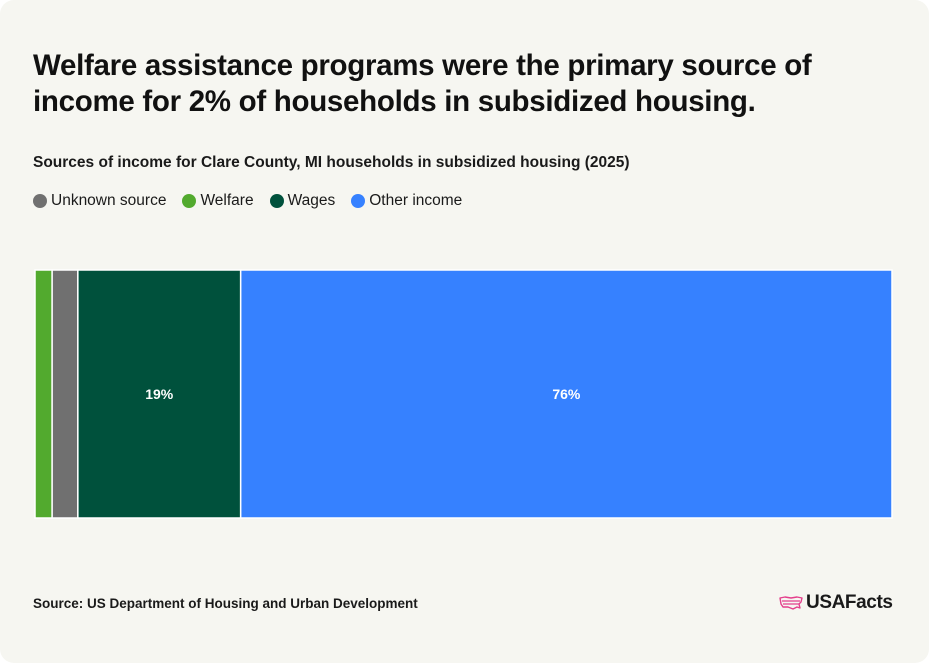 This screenshot has height=663, width=929. I want to click on legend-swatch-wages, so click(276, 201).